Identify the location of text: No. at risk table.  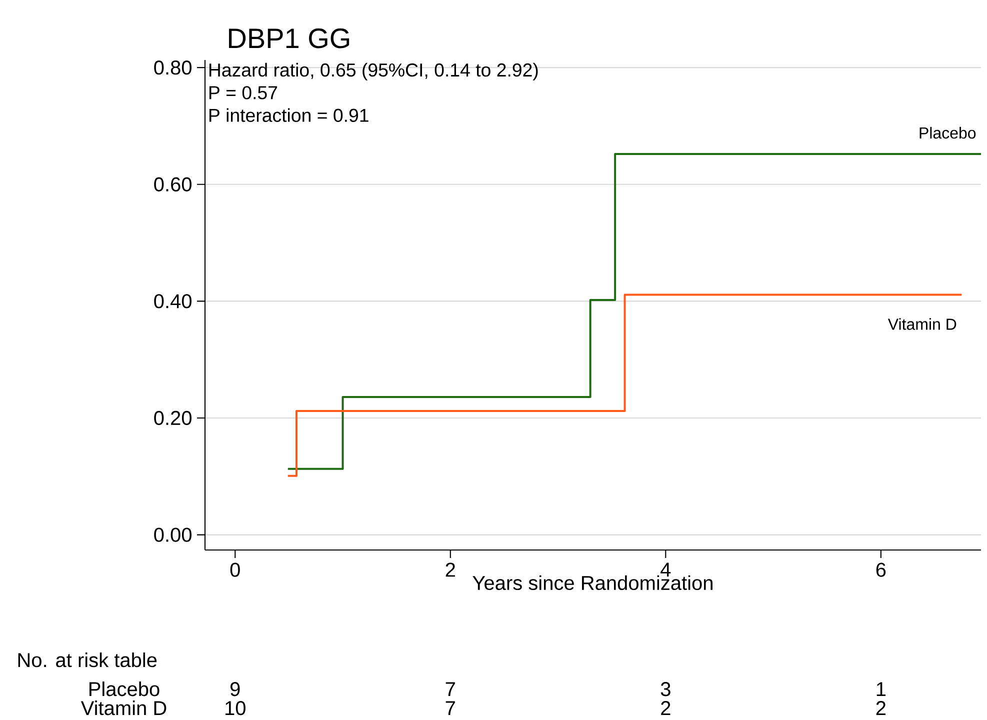
(87, 660).